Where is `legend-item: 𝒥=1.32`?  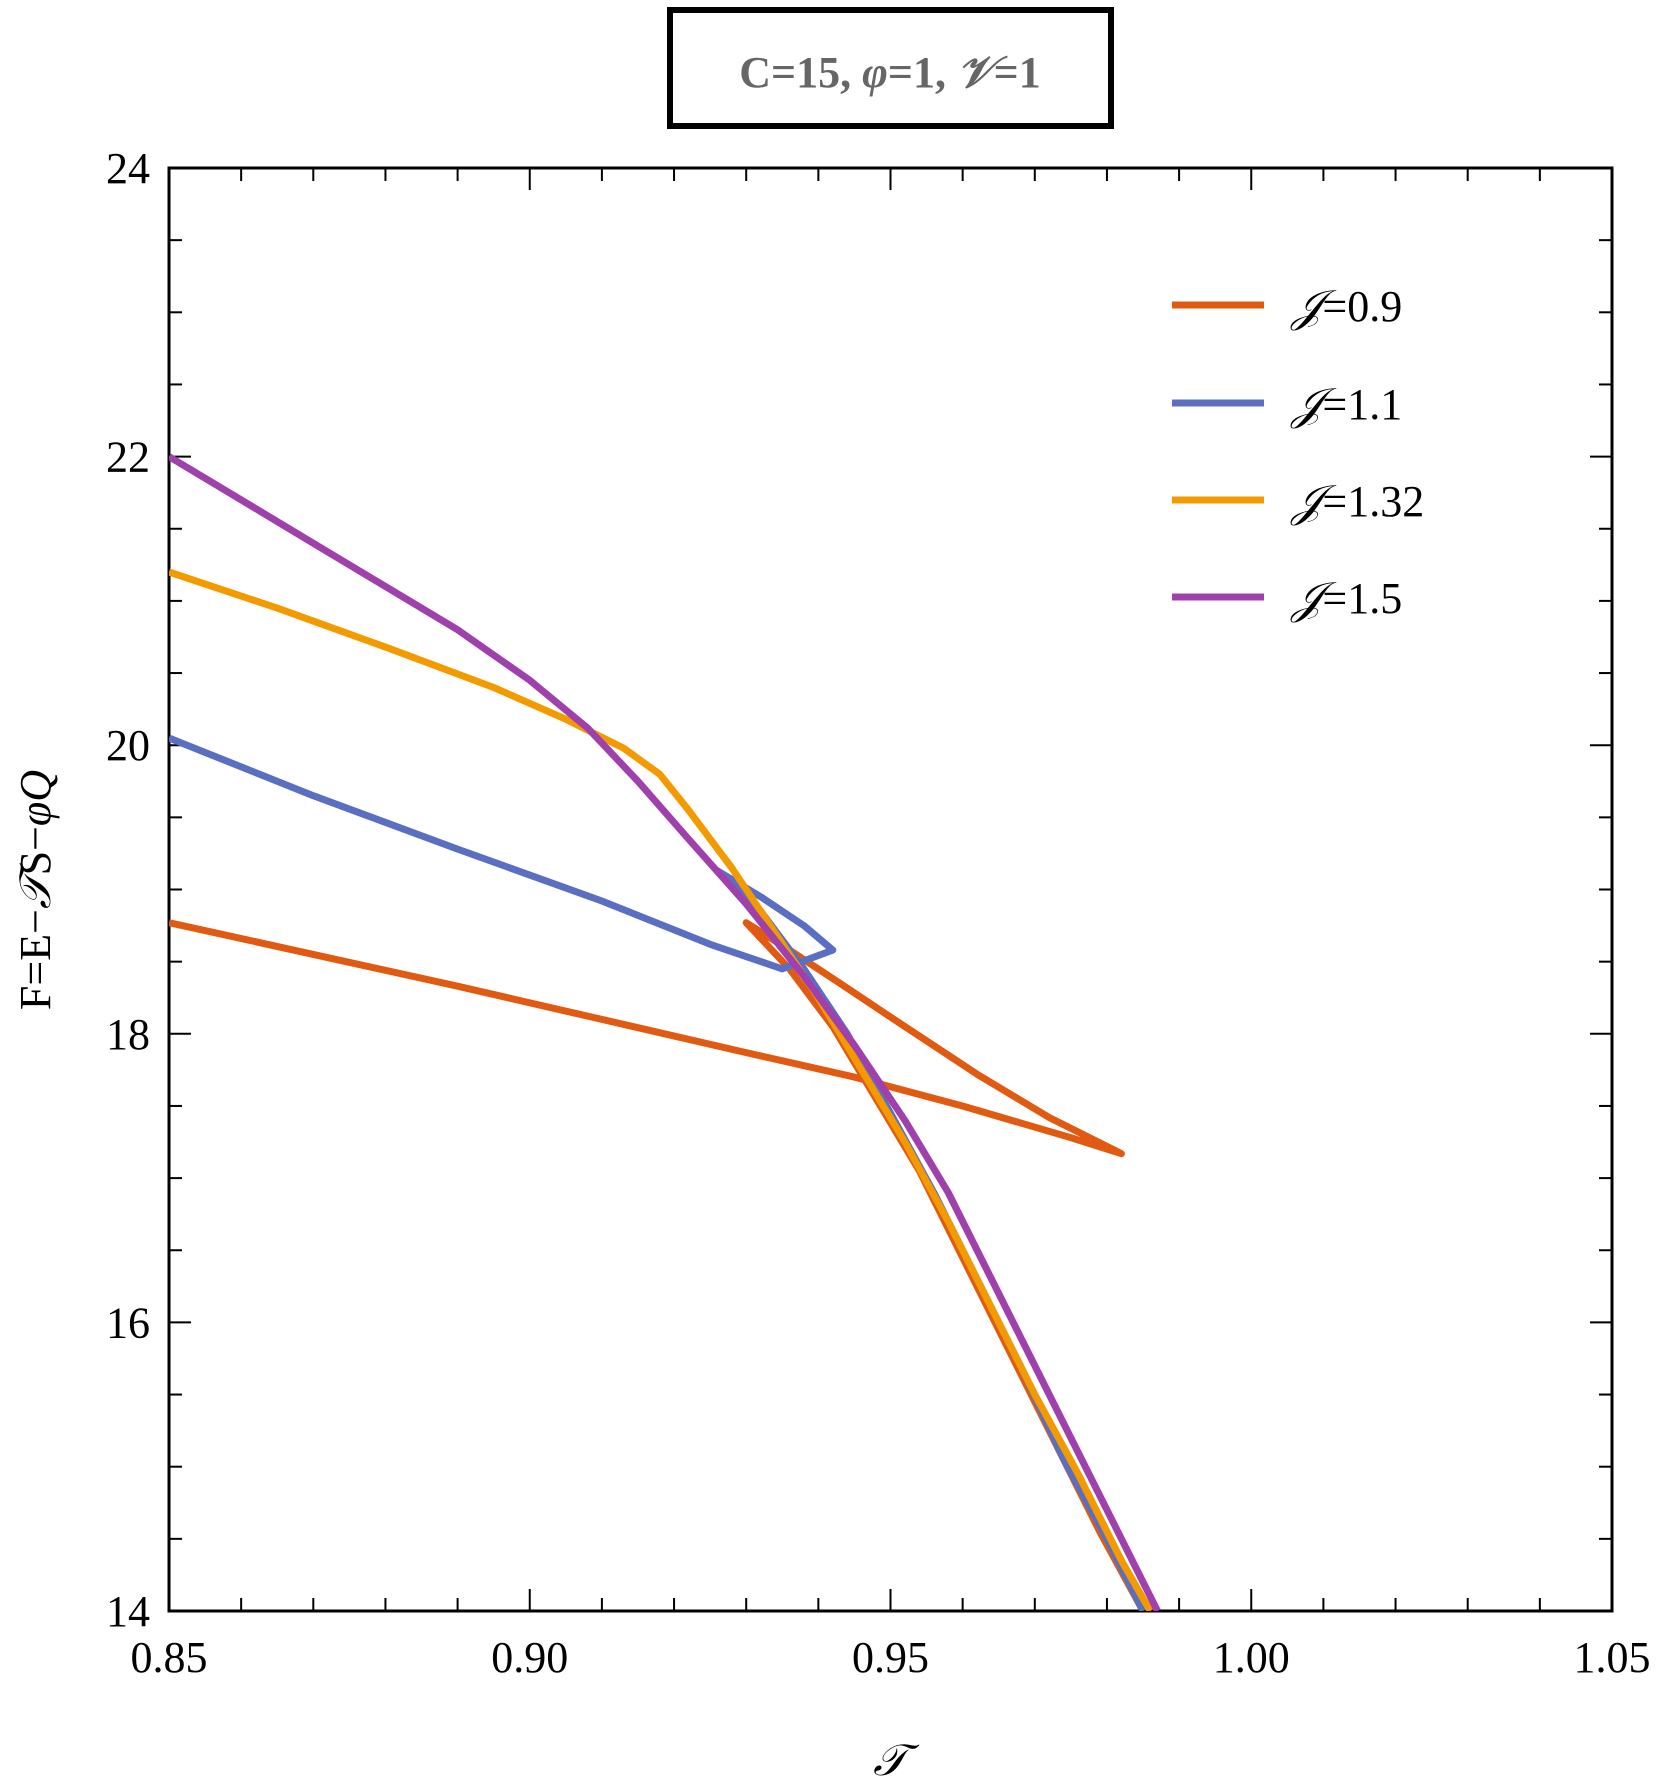
legend-item: 𝒥=1.32 is located at coordinates (1298, 501).